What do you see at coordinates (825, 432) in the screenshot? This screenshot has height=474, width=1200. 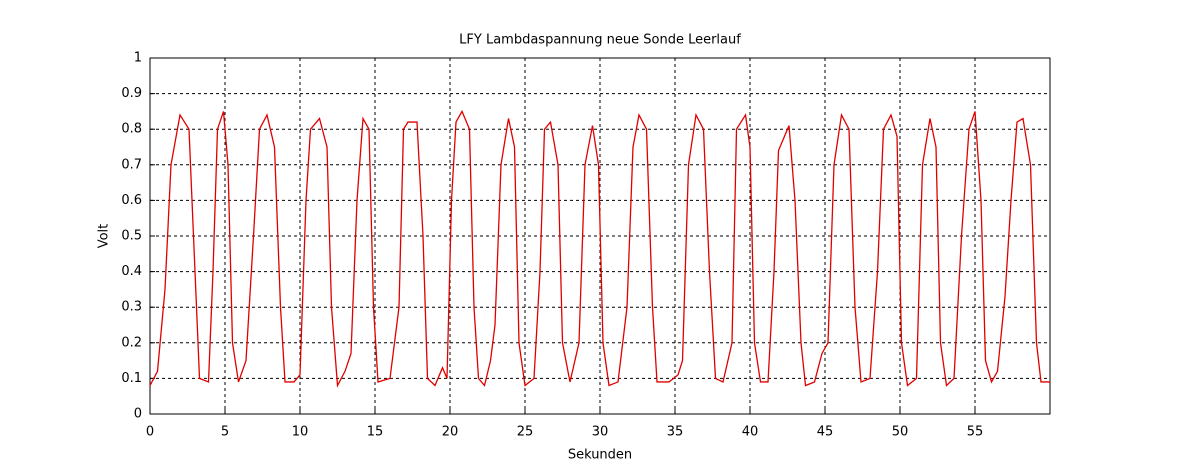 I see `x-tick-label: 45` at bounding box center [825, 432].